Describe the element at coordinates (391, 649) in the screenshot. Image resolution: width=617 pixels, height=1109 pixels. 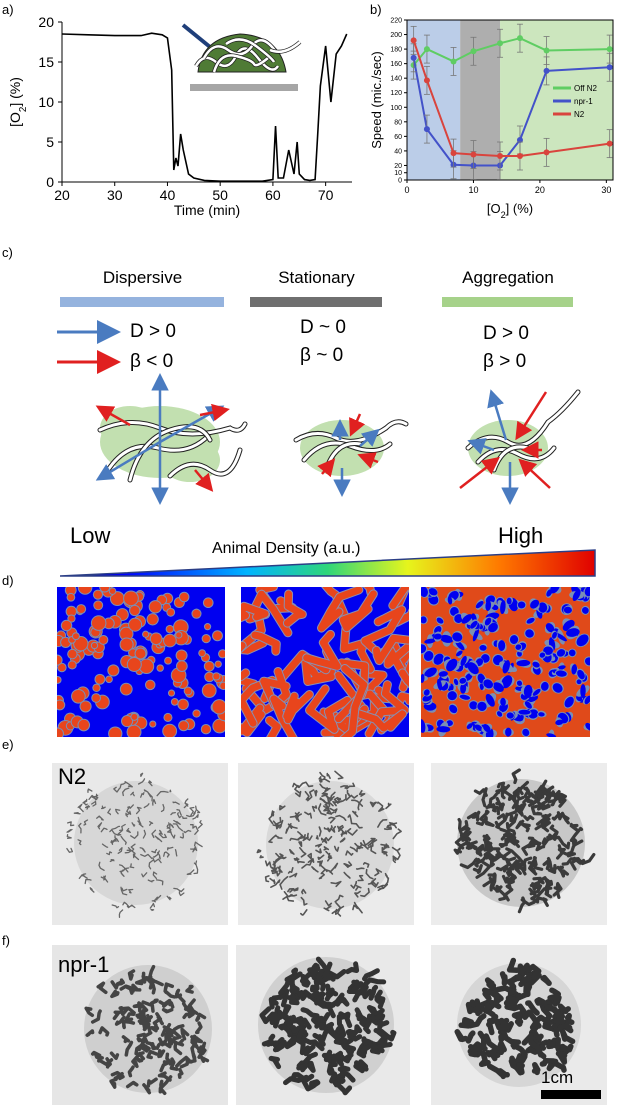
I see `simulation-stripe` at that location.